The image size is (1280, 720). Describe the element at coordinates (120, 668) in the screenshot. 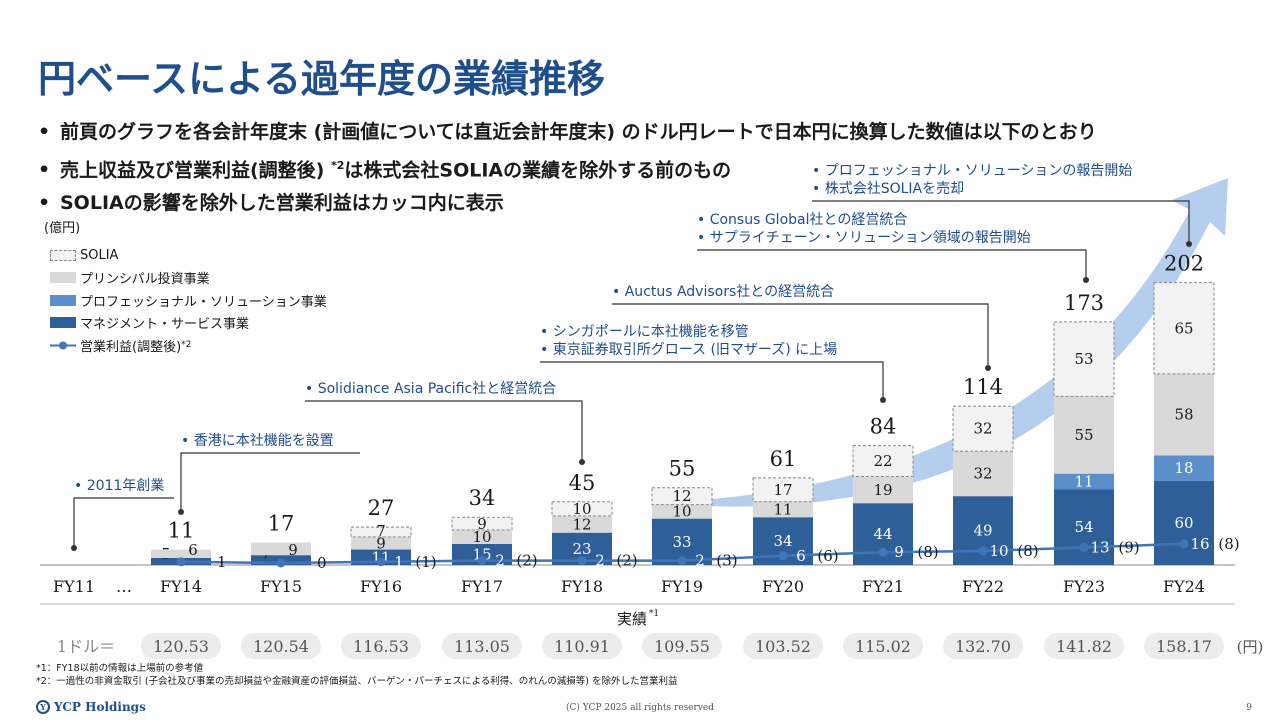

I see `footnote: *1：FY18以前の情報は上場前の参考値` at that location.